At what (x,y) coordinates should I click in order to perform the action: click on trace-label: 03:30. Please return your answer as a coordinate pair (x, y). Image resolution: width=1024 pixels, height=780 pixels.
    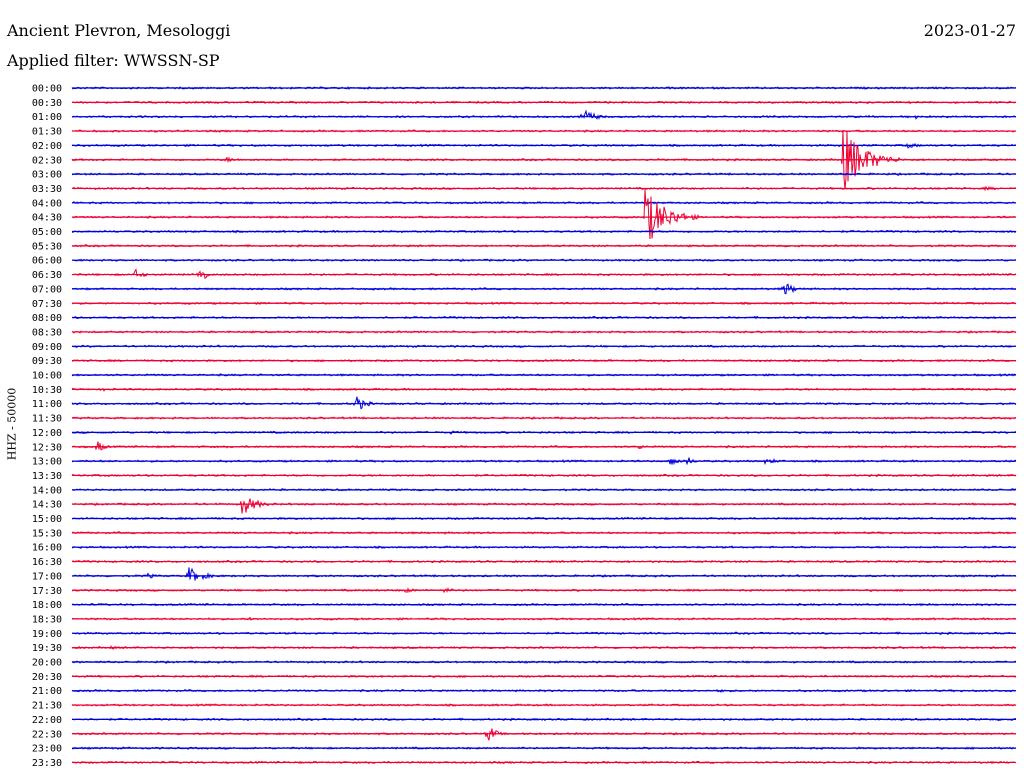
    Looking at the image, I should click on (47, 189).